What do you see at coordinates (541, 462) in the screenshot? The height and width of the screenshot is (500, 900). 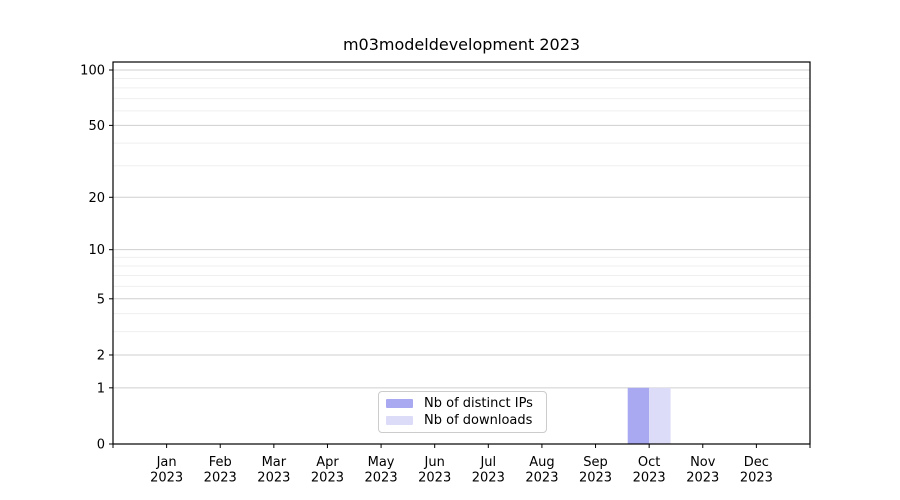 I see `x-tick-label-month: Aug` at bounding box center [541, 462].